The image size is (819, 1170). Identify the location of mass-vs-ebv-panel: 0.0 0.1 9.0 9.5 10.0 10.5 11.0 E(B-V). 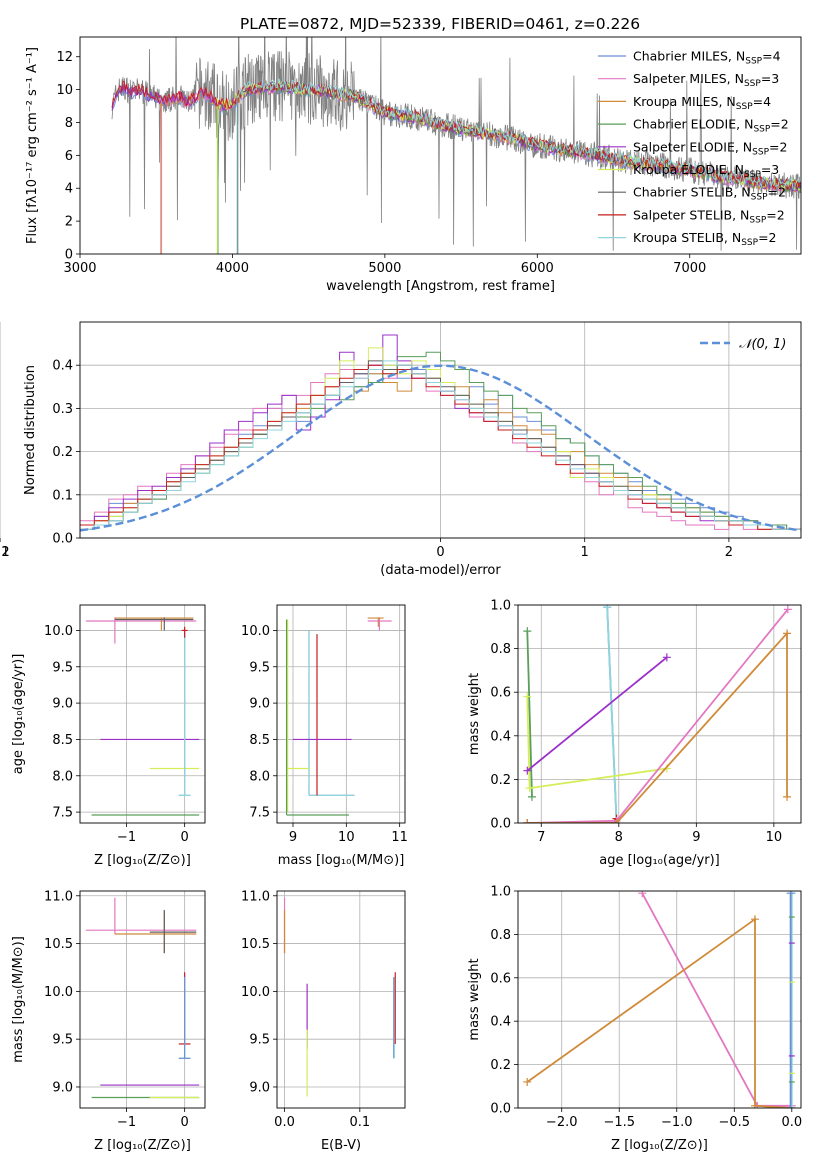
(323, 1021).